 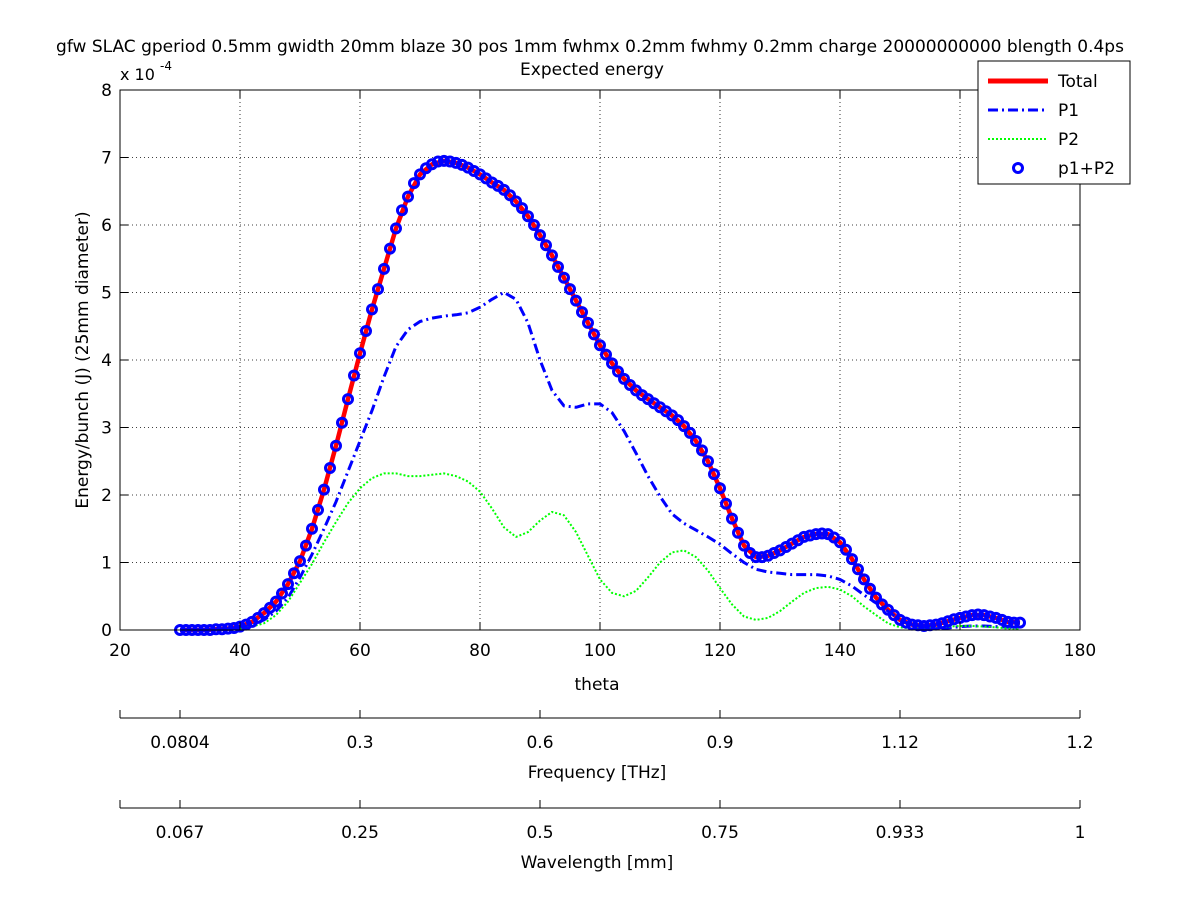 I want to click on y-tick-label: 8, so click(x=106, y=91).